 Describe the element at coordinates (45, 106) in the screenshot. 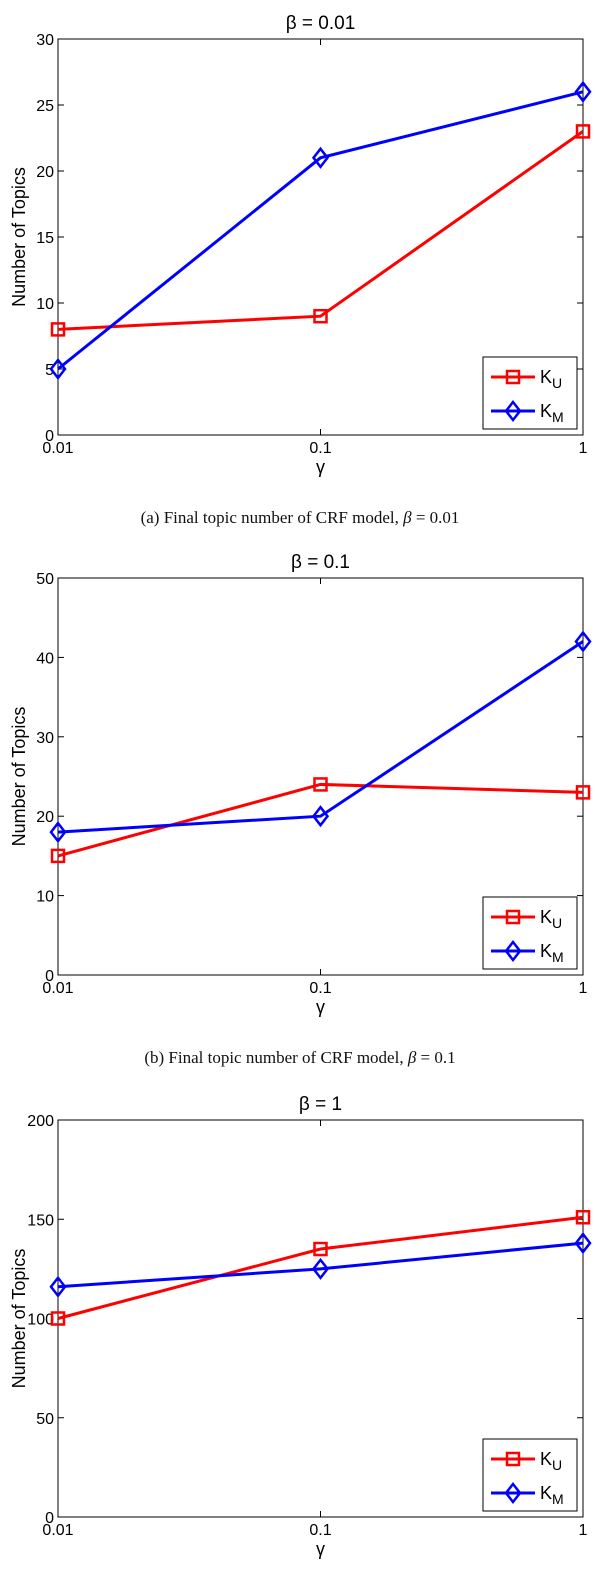

I see `y-tick-label: 25` at that location.